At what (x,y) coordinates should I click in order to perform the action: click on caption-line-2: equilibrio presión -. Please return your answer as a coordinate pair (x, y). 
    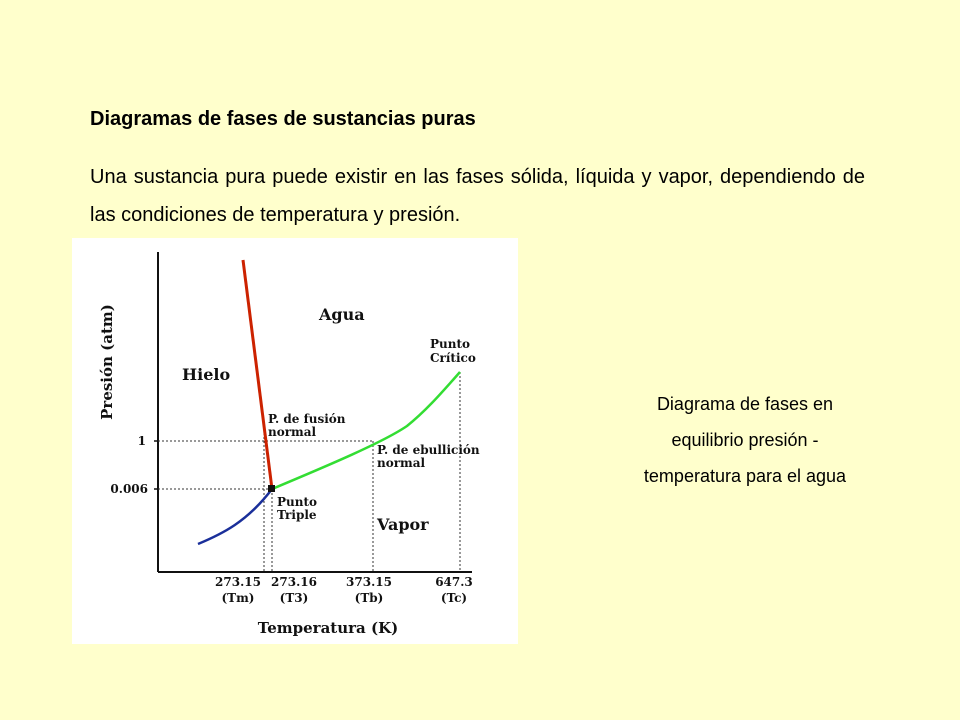
    Looking at the image, I should click on (745, 440).